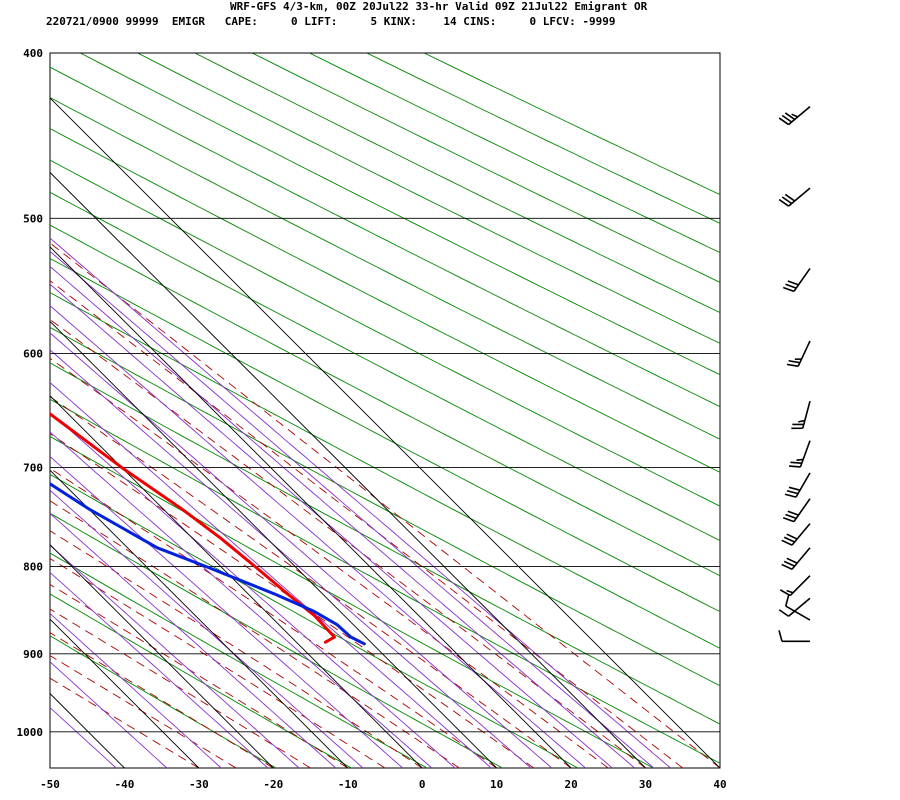 This screenshot has height=800, width=900. Describe the element at coordinates (30, 732) in the screenshot. I see `y-tick-label: 1000` at that location.